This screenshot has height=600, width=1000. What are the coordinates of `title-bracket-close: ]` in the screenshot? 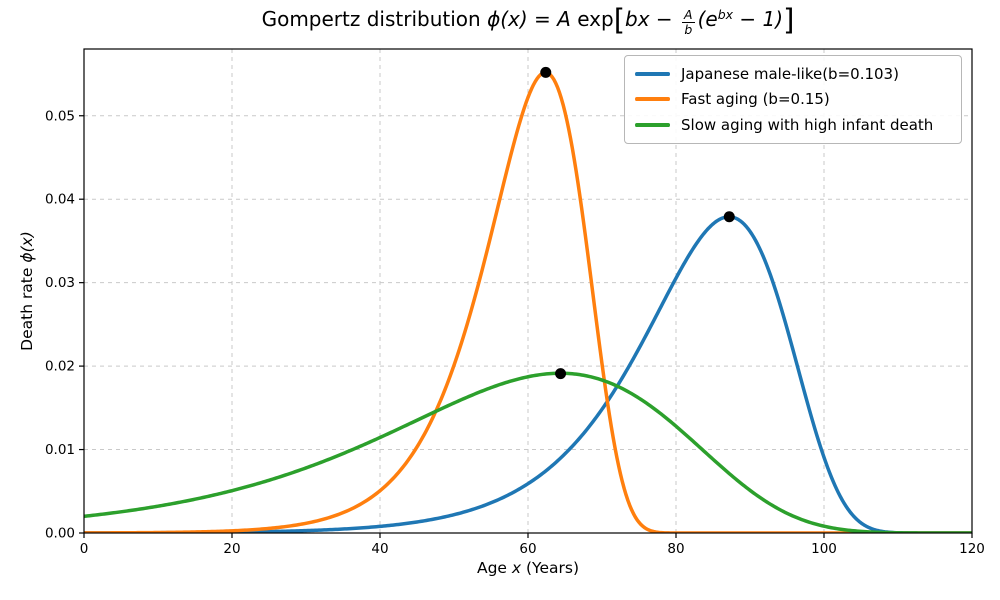 It's located at (789, 20).